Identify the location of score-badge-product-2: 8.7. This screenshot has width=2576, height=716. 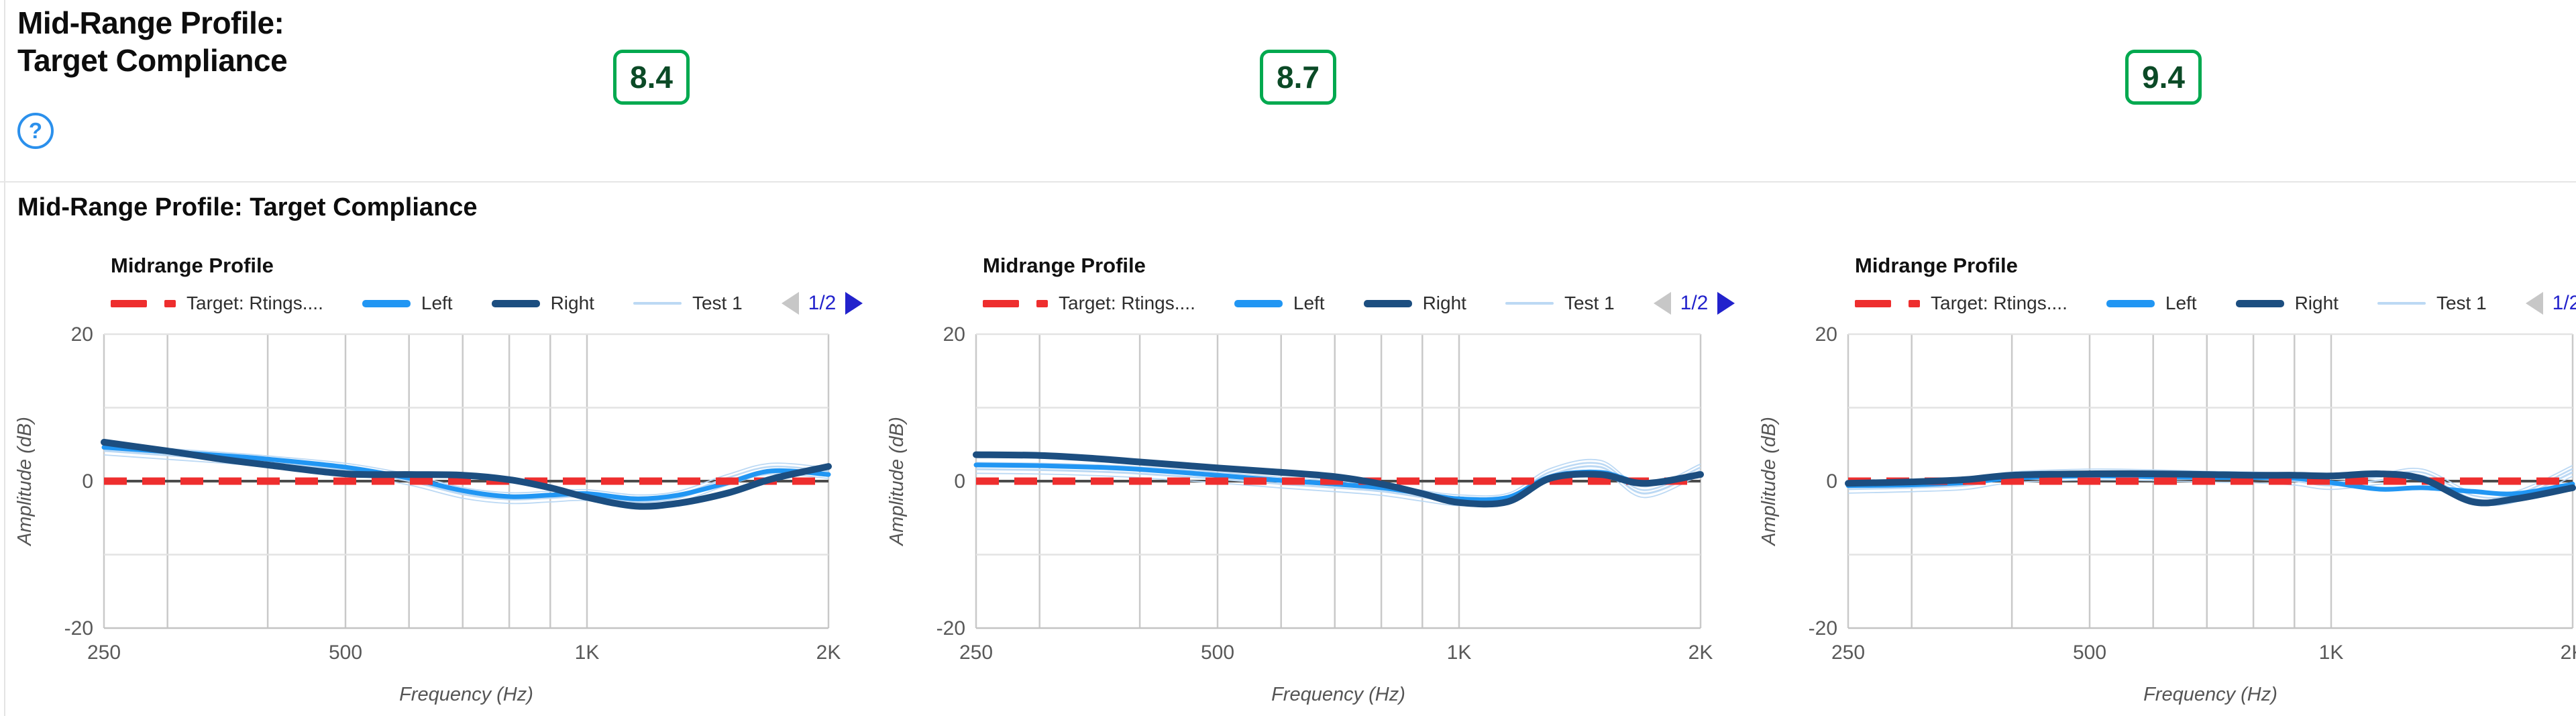
(1298, 77).